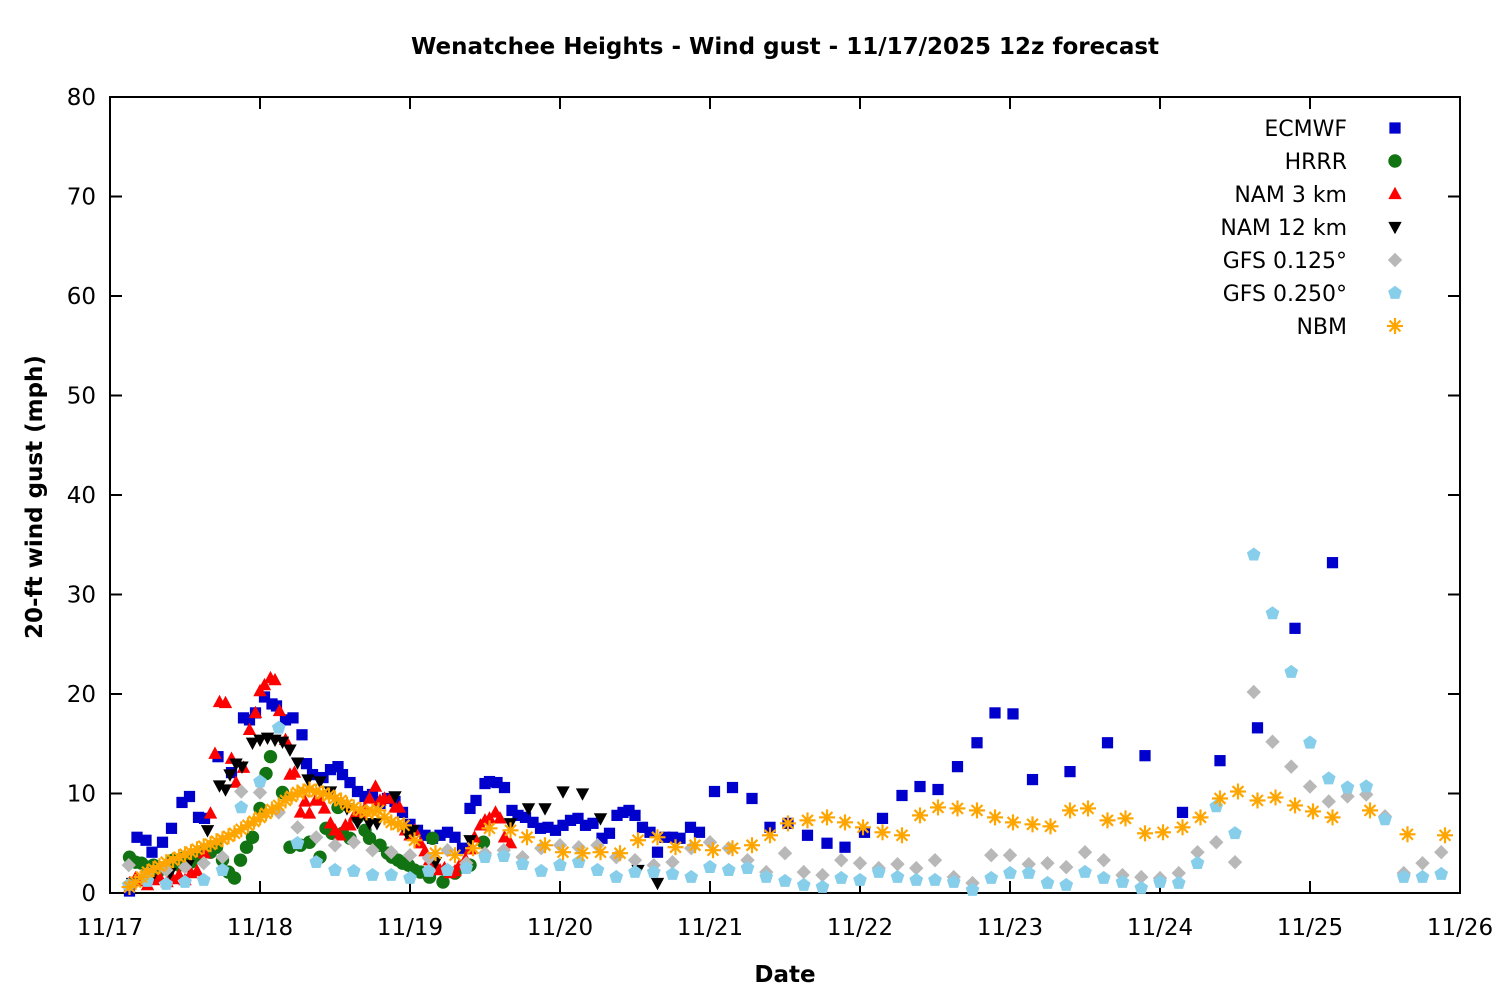 This screenshot has width=1500, height=1000. I want to click on x-axis-label: Date, so click(785, 975).